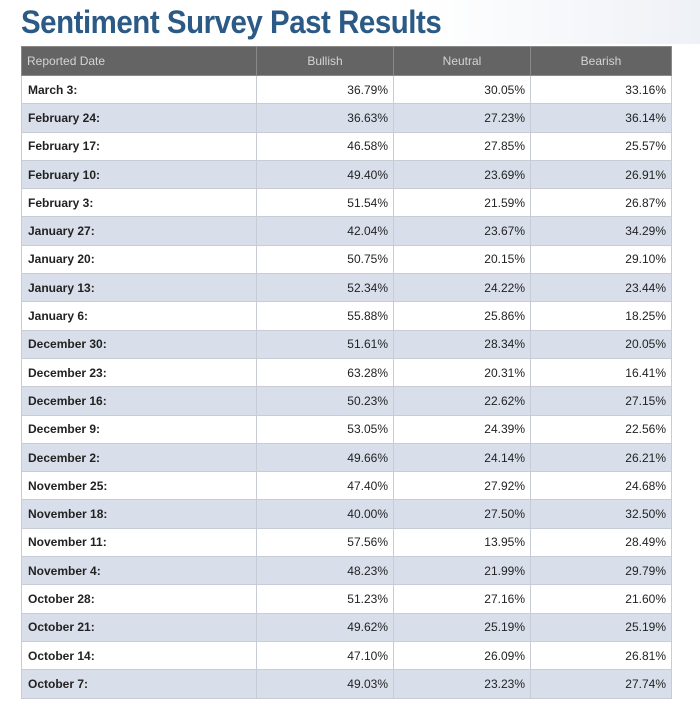 Image resolution: width=700 pixels, height=718 pixels. Describe the element at coordinates (139, 89) in the screenshot. I see `cell-reported-date: March 3:` at that location.